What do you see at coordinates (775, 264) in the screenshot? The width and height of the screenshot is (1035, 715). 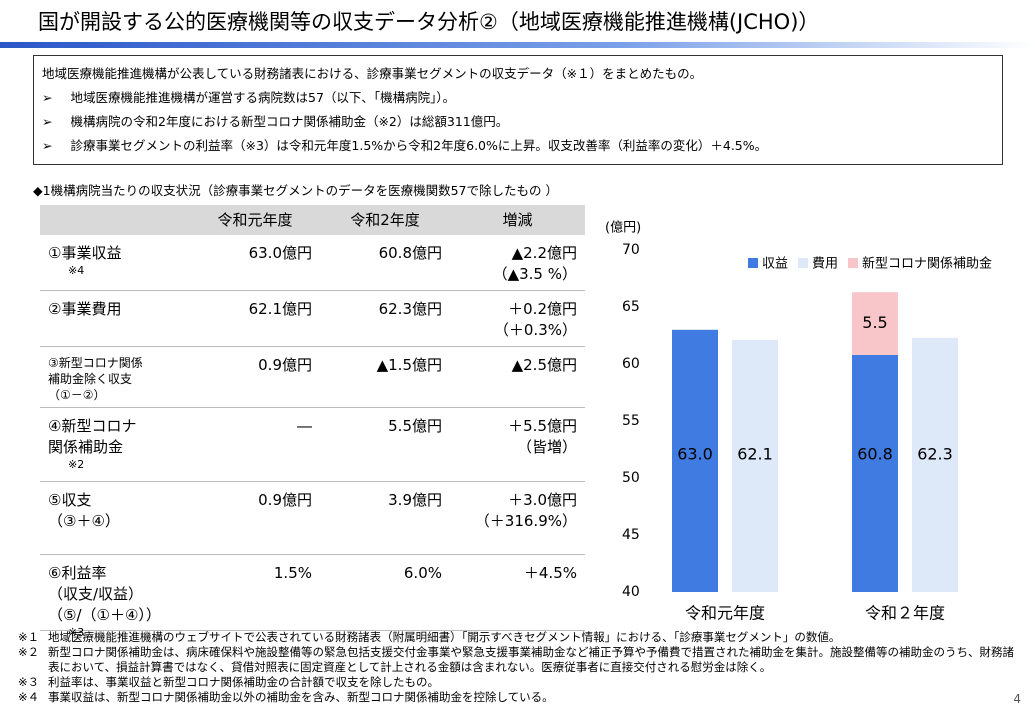 I see `legend-label: 収益` at bounding box center [775, 264].